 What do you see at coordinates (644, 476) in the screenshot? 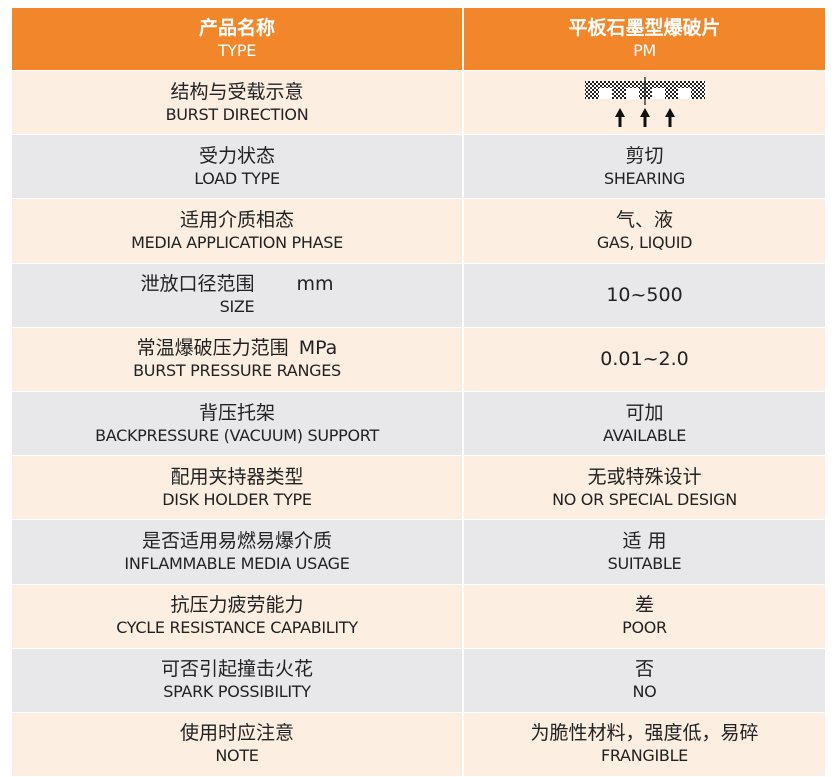
I see `value-zh: 无或特殊设计` at bounding box center [644, 476].